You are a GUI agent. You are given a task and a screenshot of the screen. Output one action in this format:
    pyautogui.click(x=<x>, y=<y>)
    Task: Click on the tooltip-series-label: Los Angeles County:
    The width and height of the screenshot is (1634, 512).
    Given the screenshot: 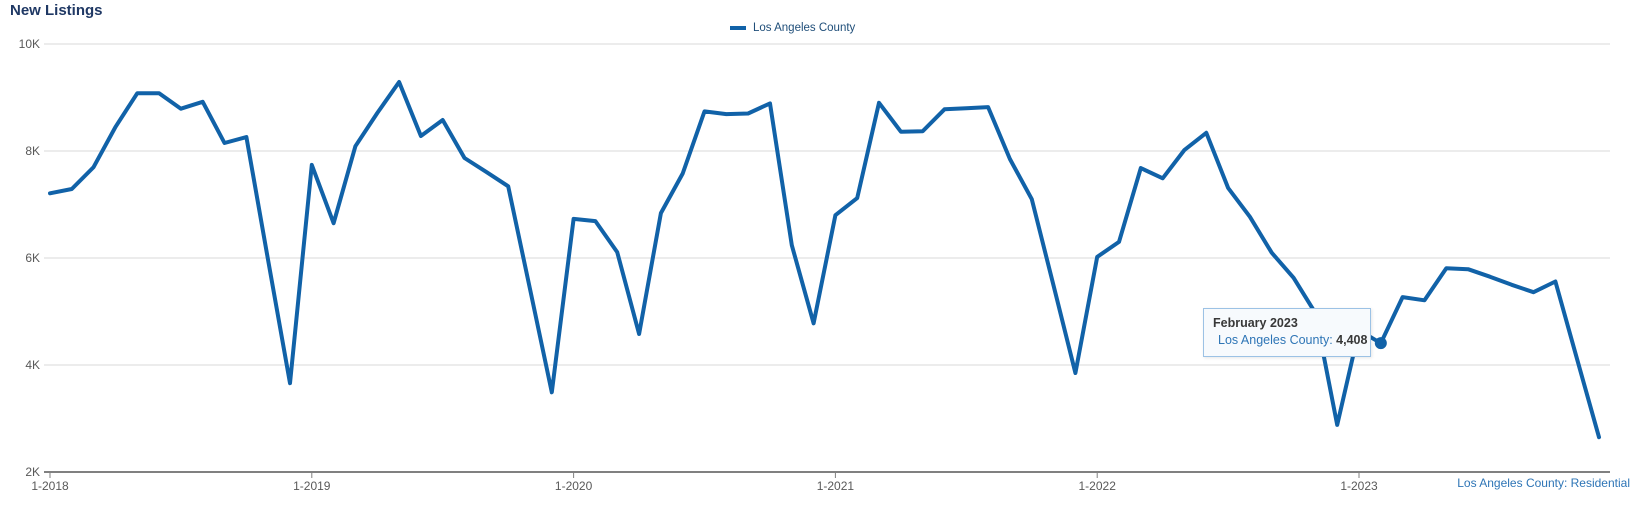 What is the action you would take?
    pyautogui.click(x=1275, y=340)
    